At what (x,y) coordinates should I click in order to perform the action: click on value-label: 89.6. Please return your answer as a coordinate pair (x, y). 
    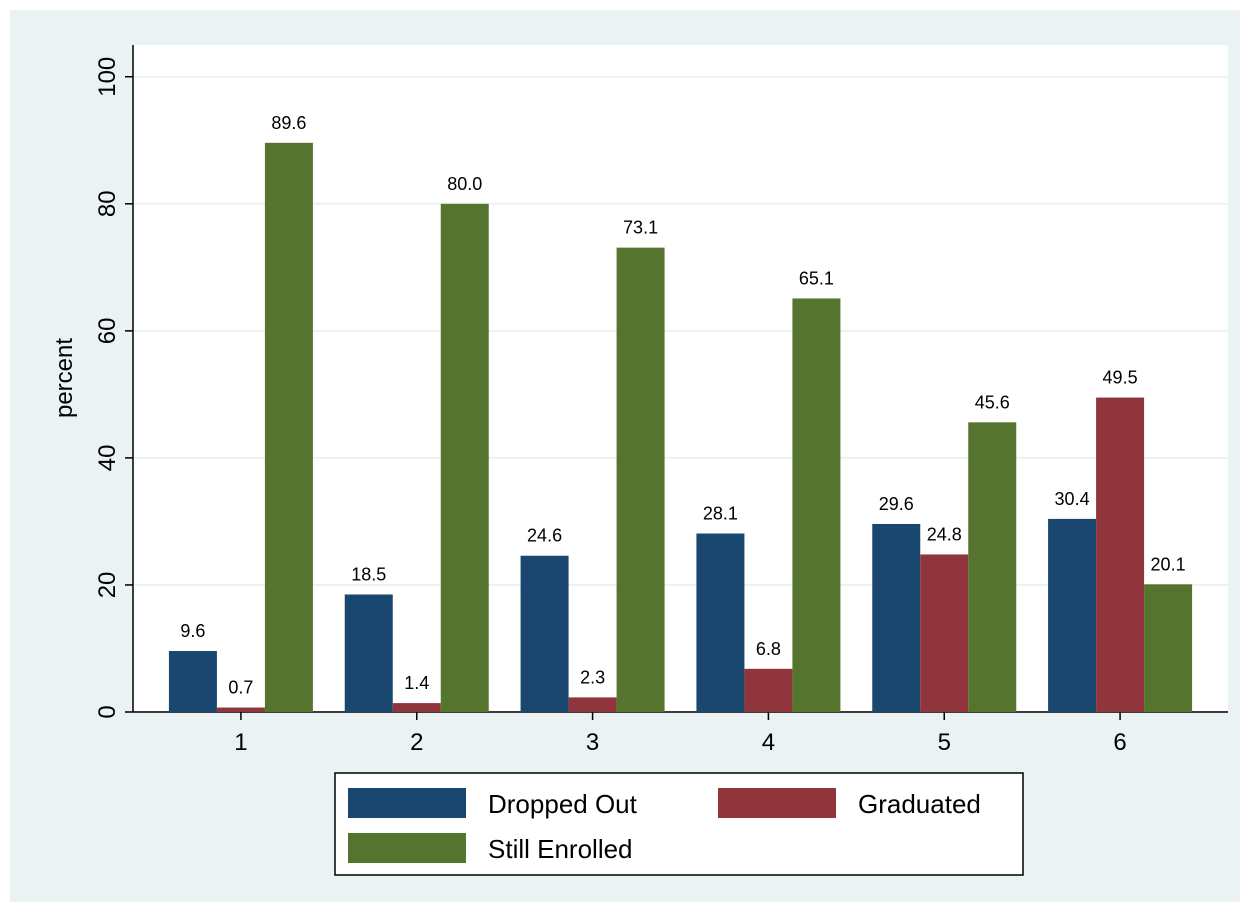
    Looking at the image, I should click on (288, 123).